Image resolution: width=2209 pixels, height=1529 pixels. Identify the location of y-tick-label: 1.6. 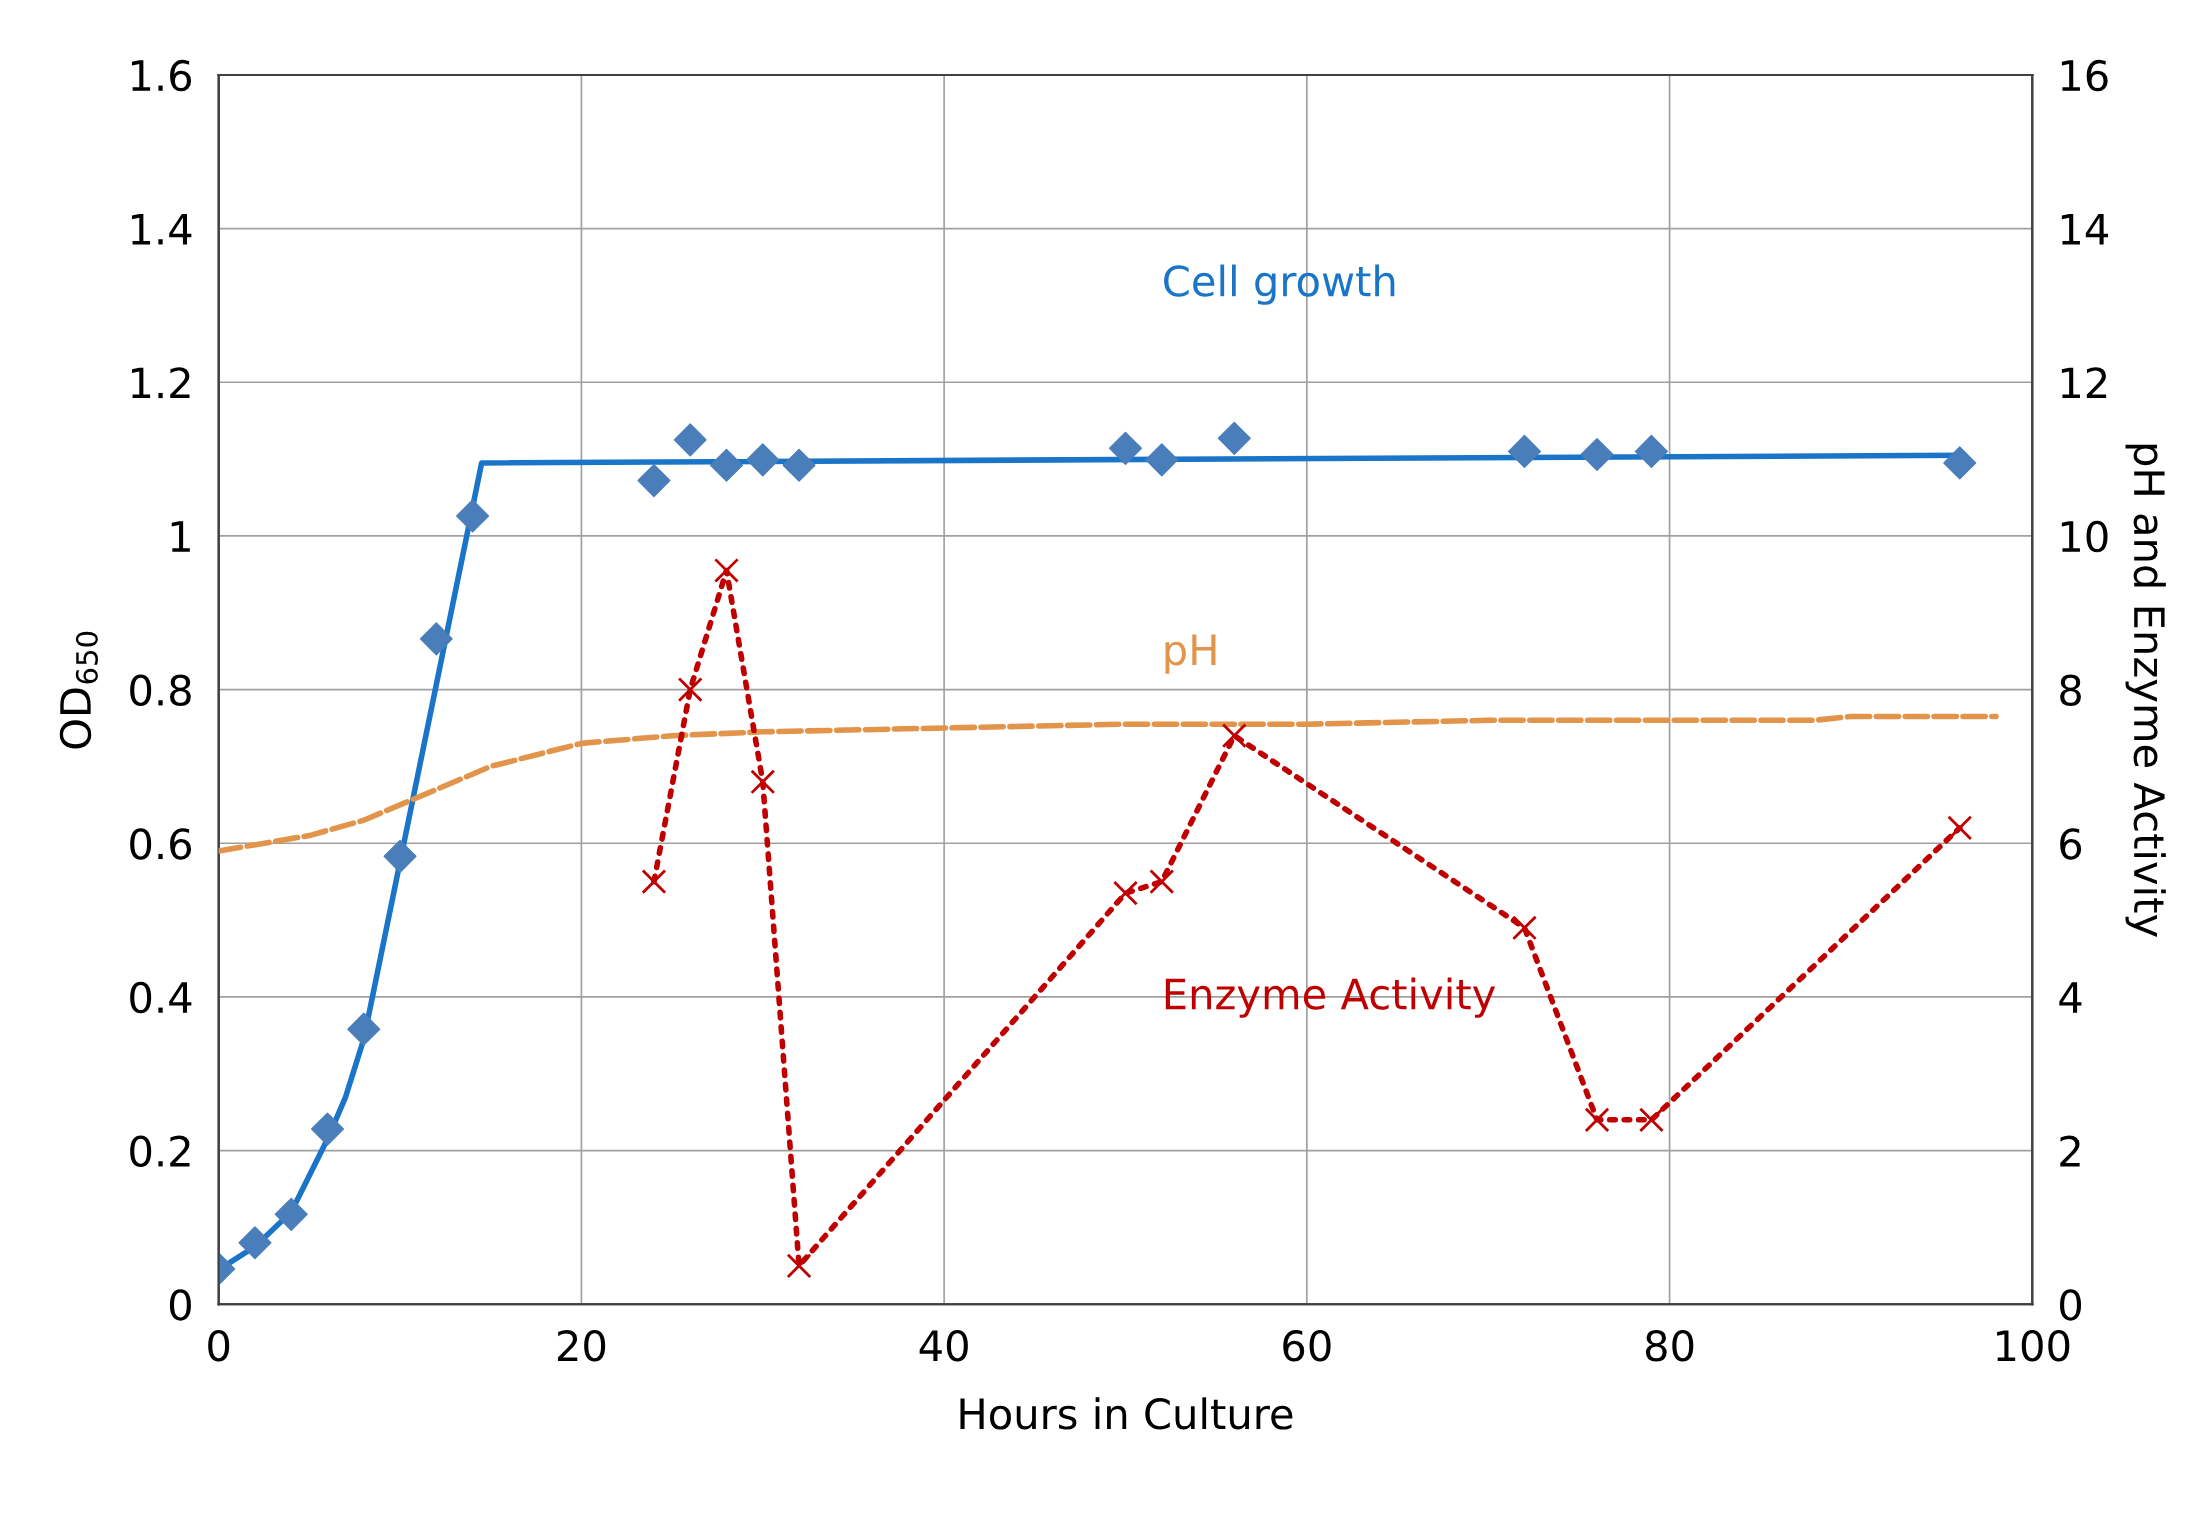
(162, 75).